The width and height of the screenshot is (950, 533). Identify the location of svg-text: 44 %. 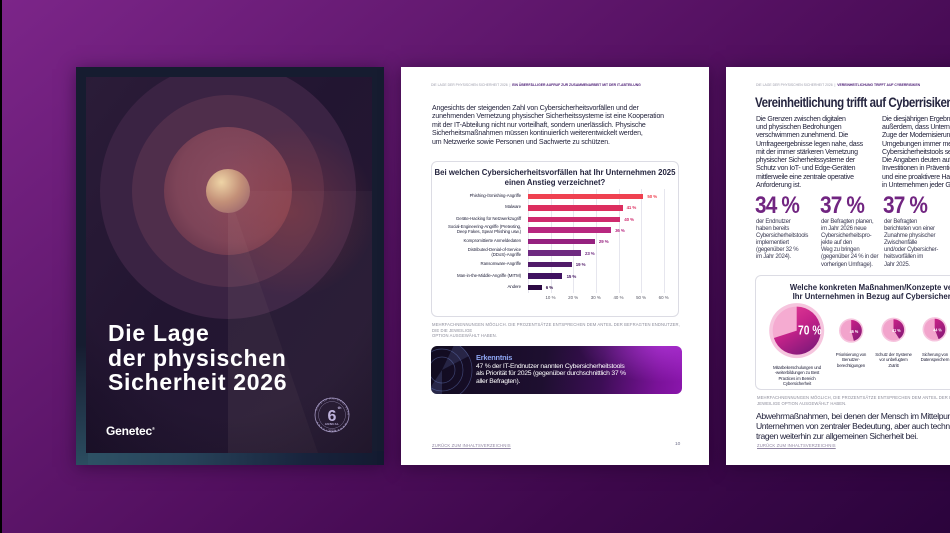
(937, 330).